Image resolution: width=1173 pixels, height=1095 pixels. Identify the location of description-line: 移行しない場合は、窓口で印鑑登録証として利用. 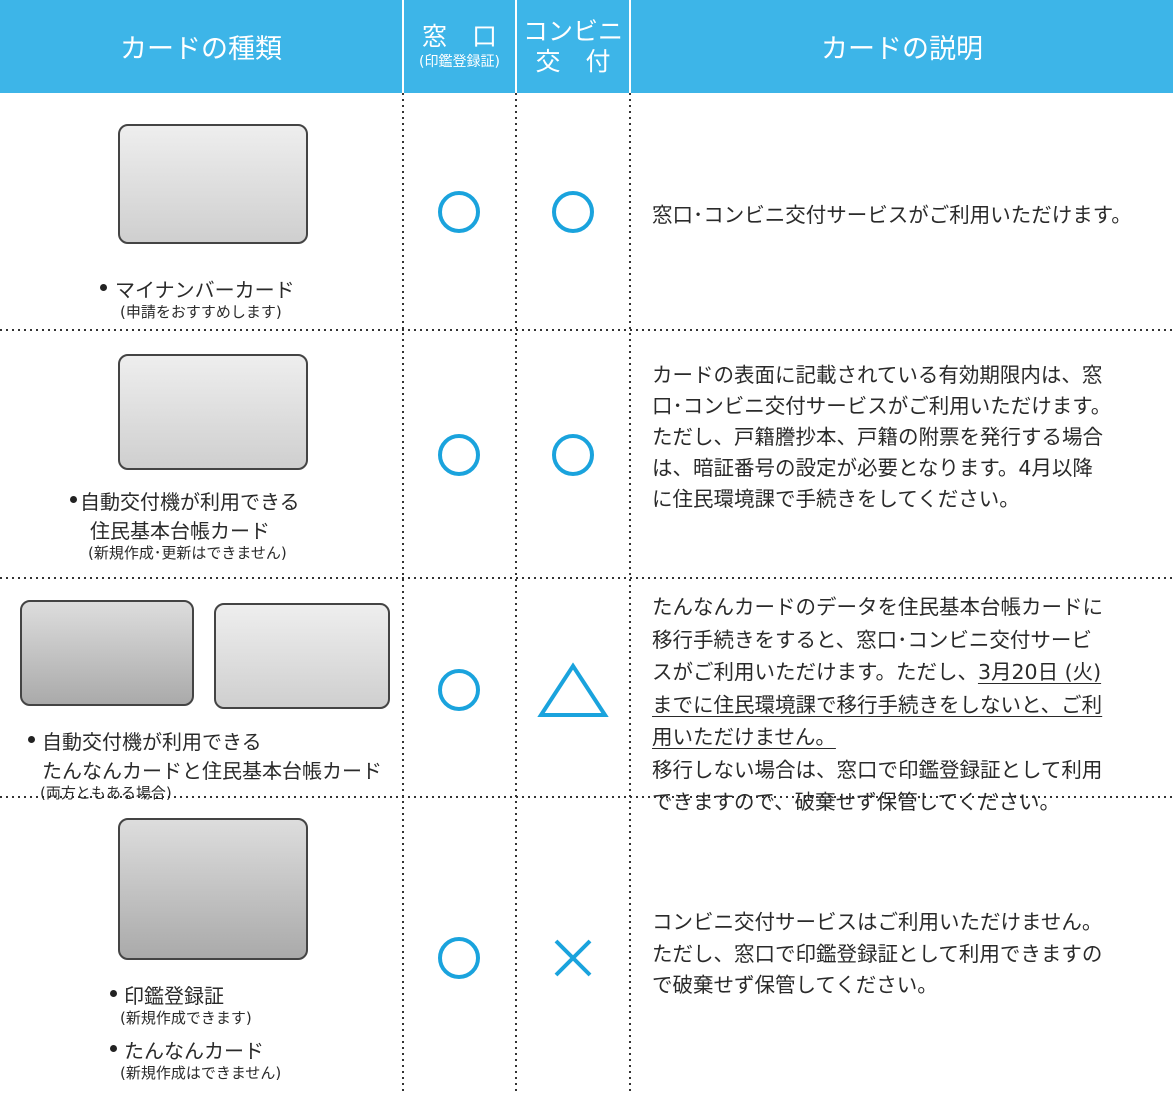
(877, 769).